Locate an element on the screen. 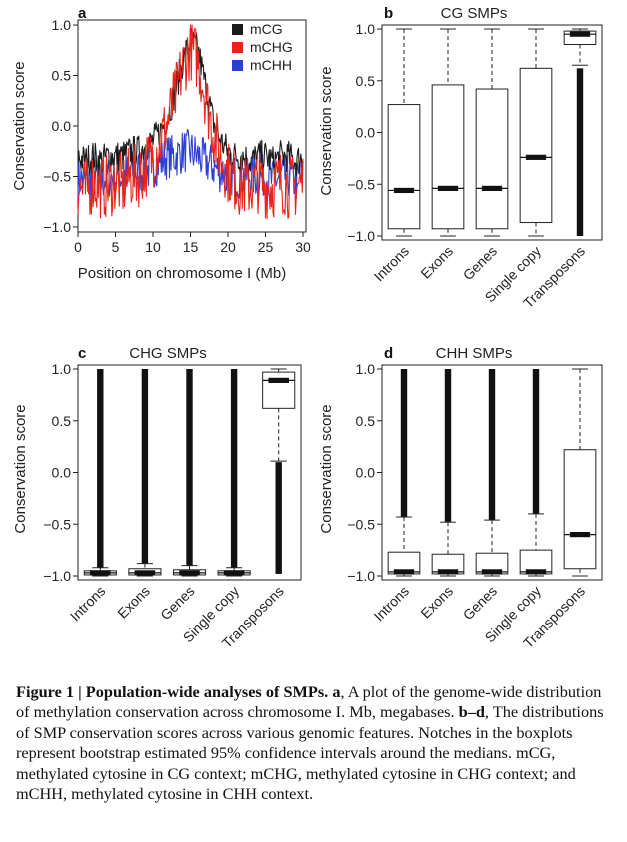 The height and width of the screenshot is (842, 627). panel-b-letter: b is located at coordinates (388, 13).